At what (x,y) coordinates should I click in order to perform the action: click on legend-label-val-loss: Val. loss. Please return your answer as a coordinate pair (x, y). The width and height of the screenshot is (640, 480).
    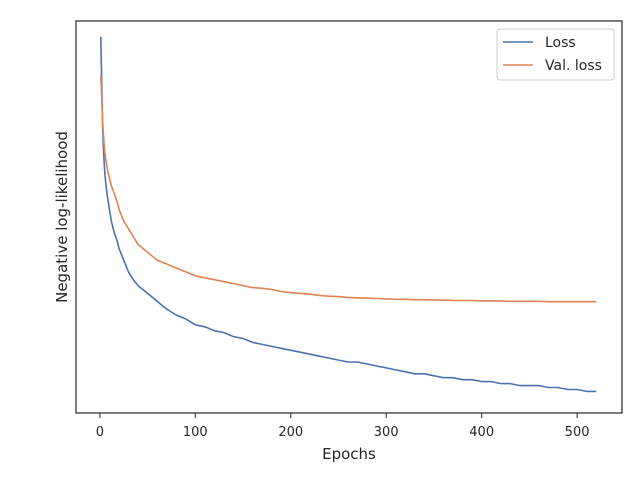
    Looking at the image, I should click on (573, 66).